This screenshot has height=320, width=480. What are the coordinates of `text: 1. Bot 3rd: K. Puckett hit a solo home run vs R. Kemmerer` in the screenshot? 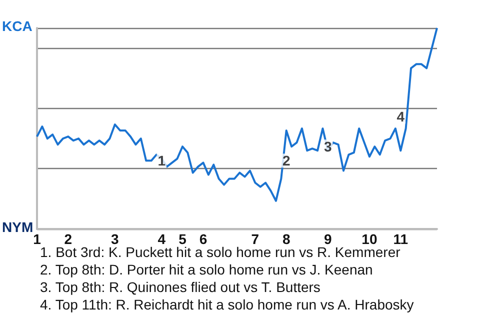 It's located at (220, 252).